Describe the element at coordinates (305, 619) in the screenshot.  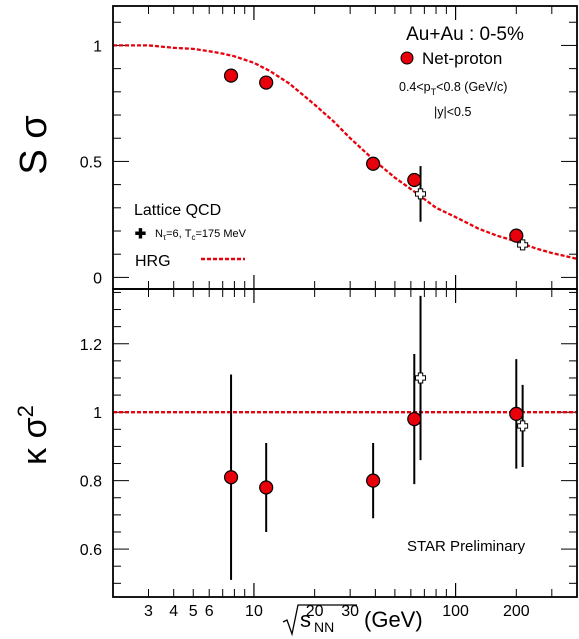
I see `x-axis-label-s: s` at that location.